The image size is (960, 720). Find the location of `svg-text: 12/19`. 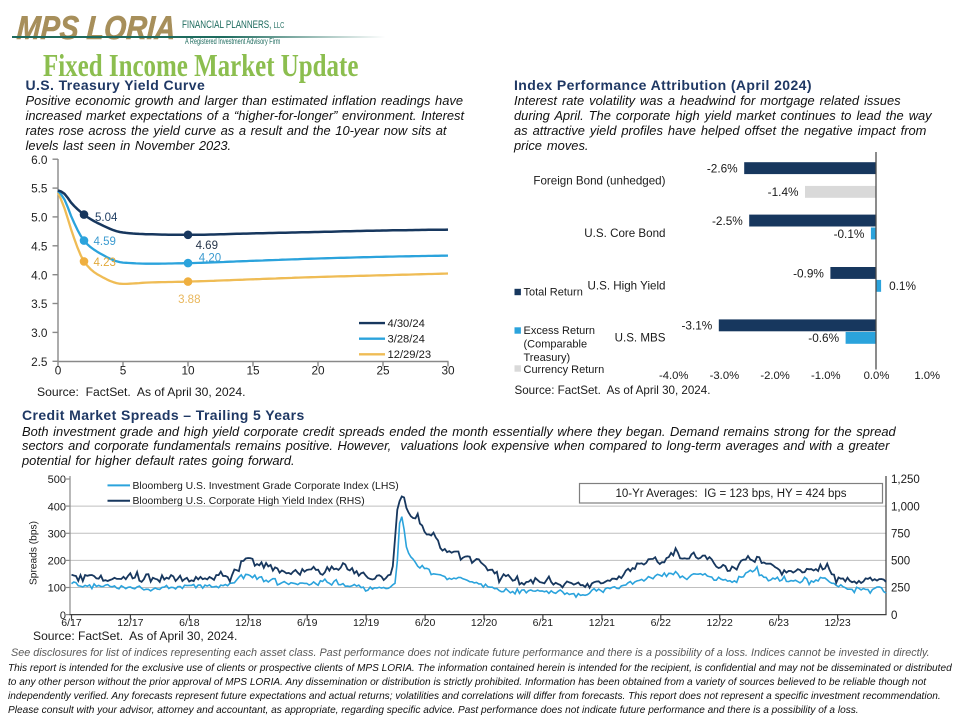

svg-text: 12/19 is located at coordinates (366, 623).